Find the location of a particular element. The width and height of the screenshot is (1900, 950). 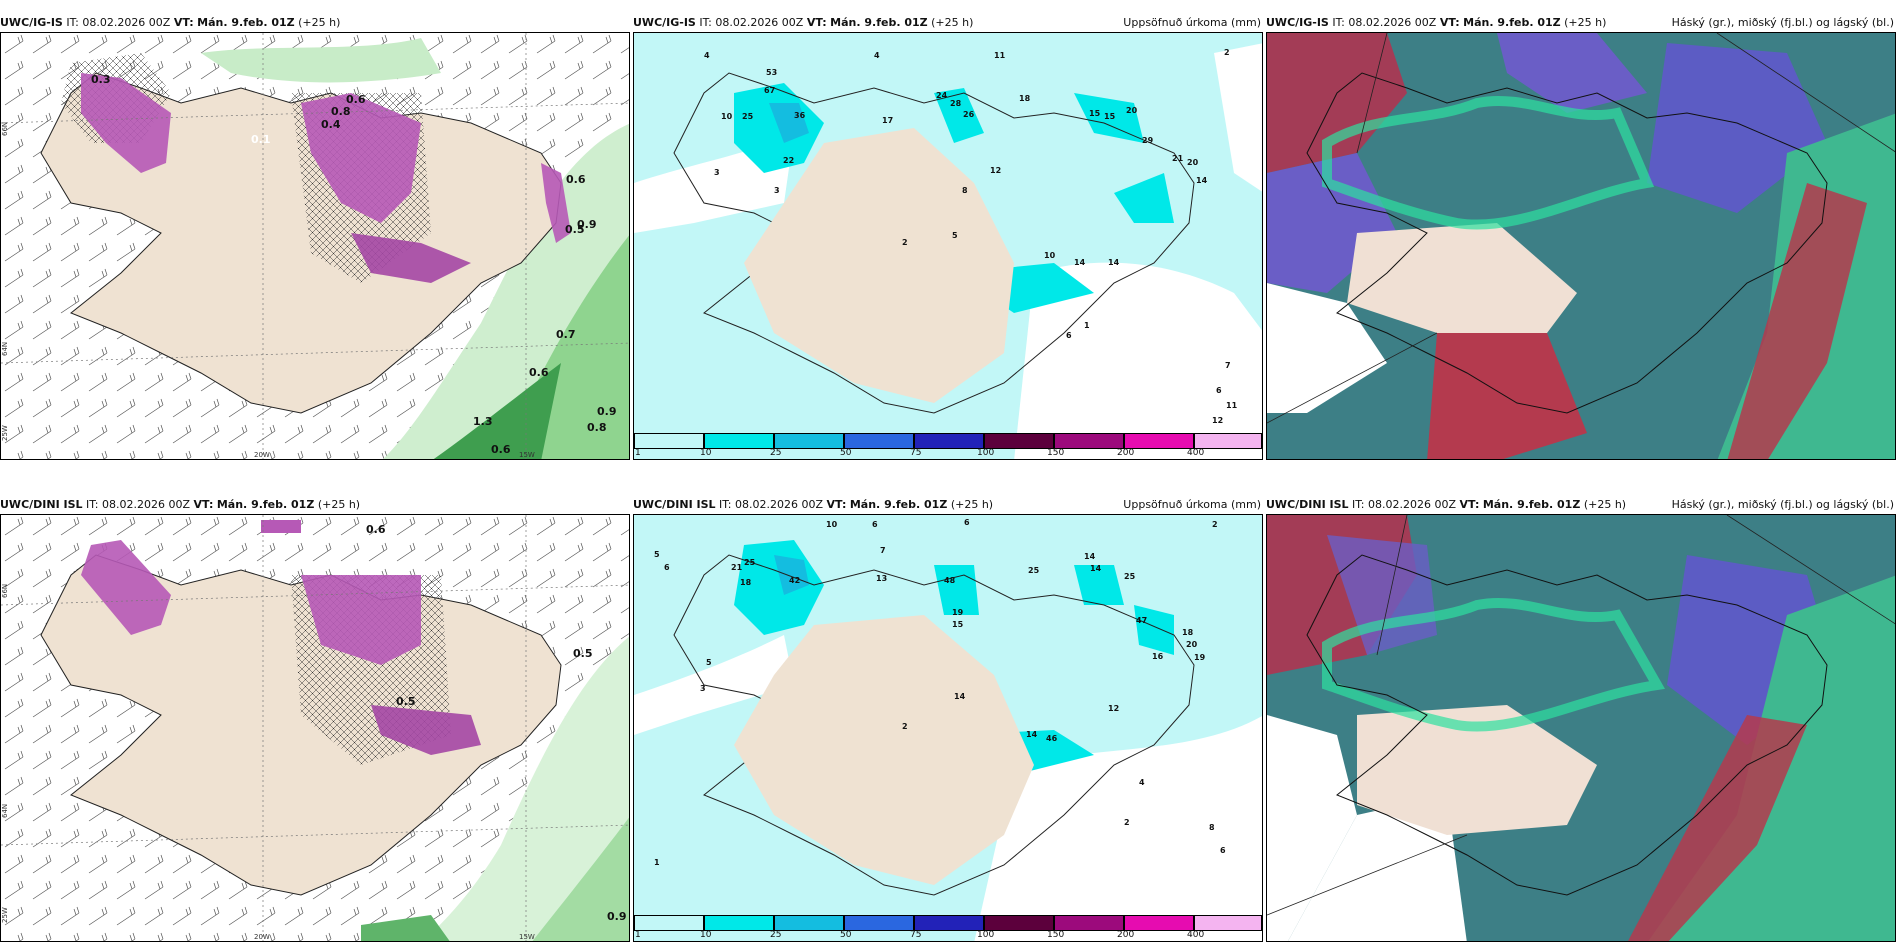

model-name: UWC/IG-IS is located at coordinates (31, 22).